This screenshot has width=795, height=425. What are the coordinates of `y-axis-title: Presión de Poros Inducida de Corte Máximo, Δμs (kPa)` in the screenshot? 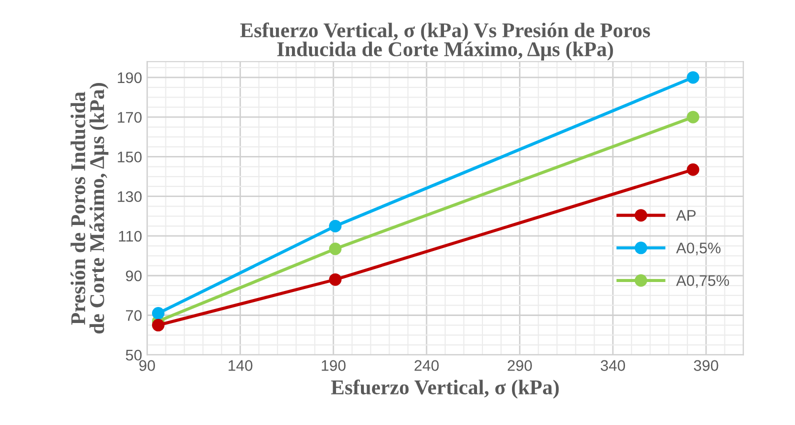 It's located at (89, 208).